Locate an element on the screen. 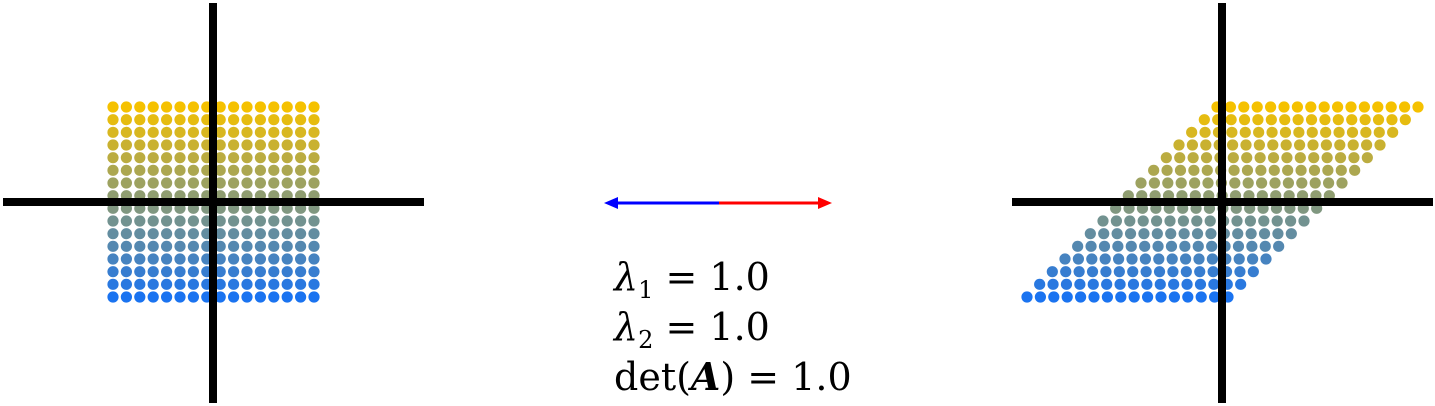 The image size is (1435, 406). lambda-2-label: λ2 = 1.0 is located at coordinates (692, 328).